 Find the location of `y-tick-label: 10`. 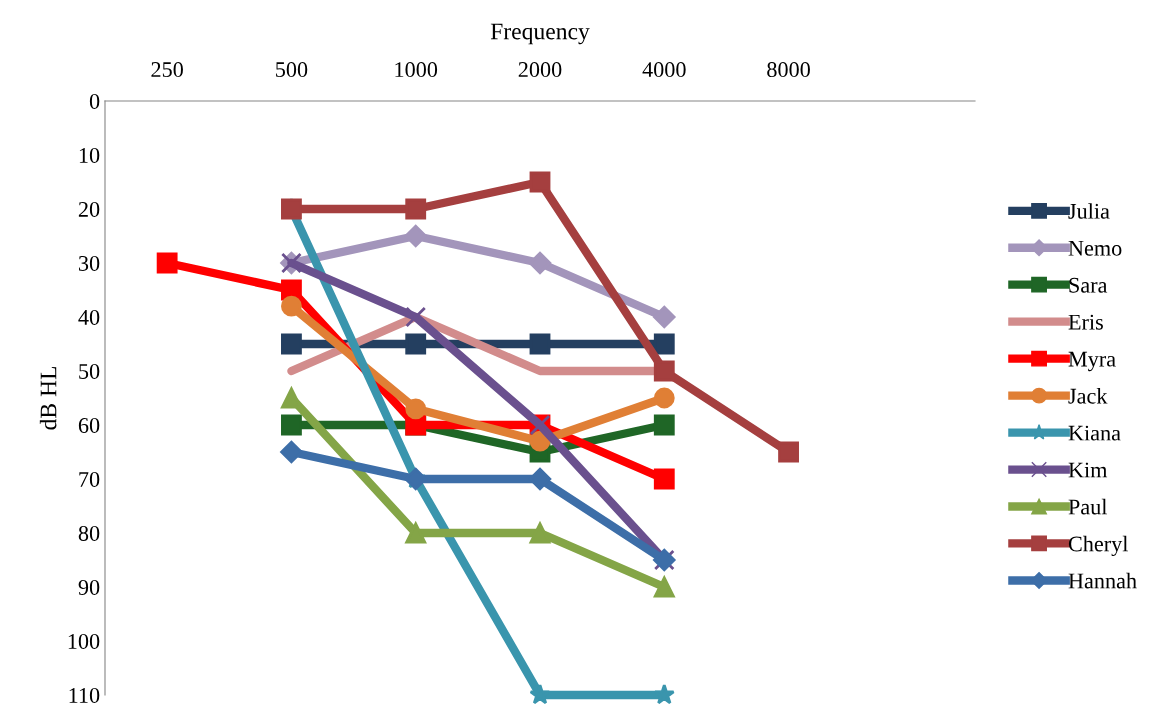

y-tick-label: 10 is located at coordinates (89, 155).